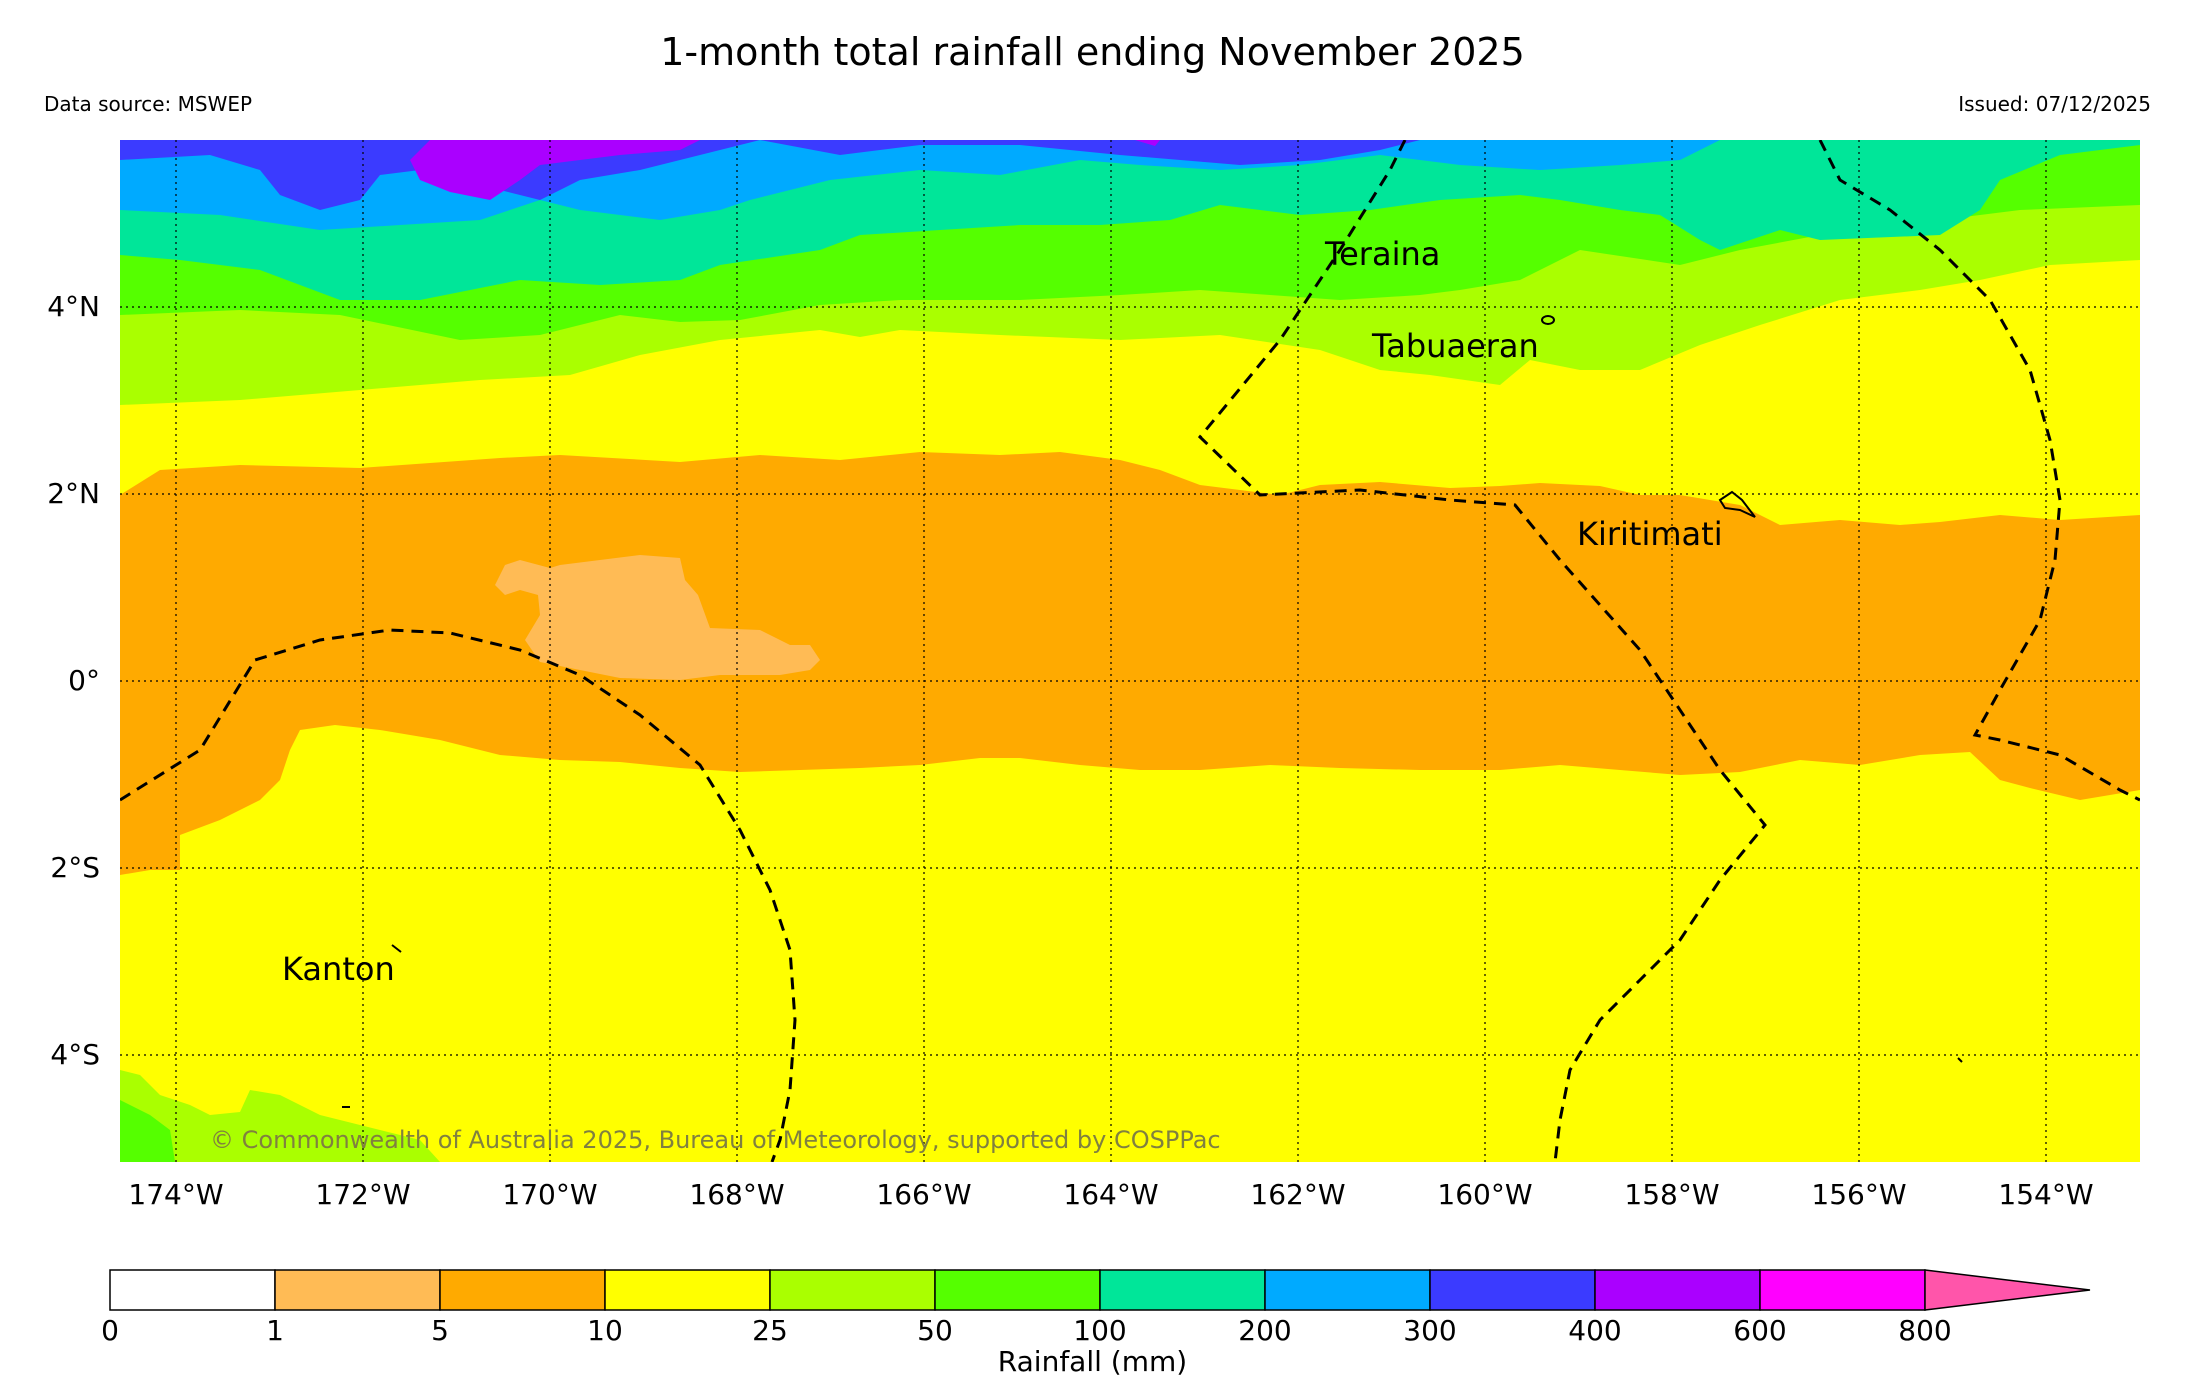  I want to click on lat-label-0: 0°, so click(84, 680).